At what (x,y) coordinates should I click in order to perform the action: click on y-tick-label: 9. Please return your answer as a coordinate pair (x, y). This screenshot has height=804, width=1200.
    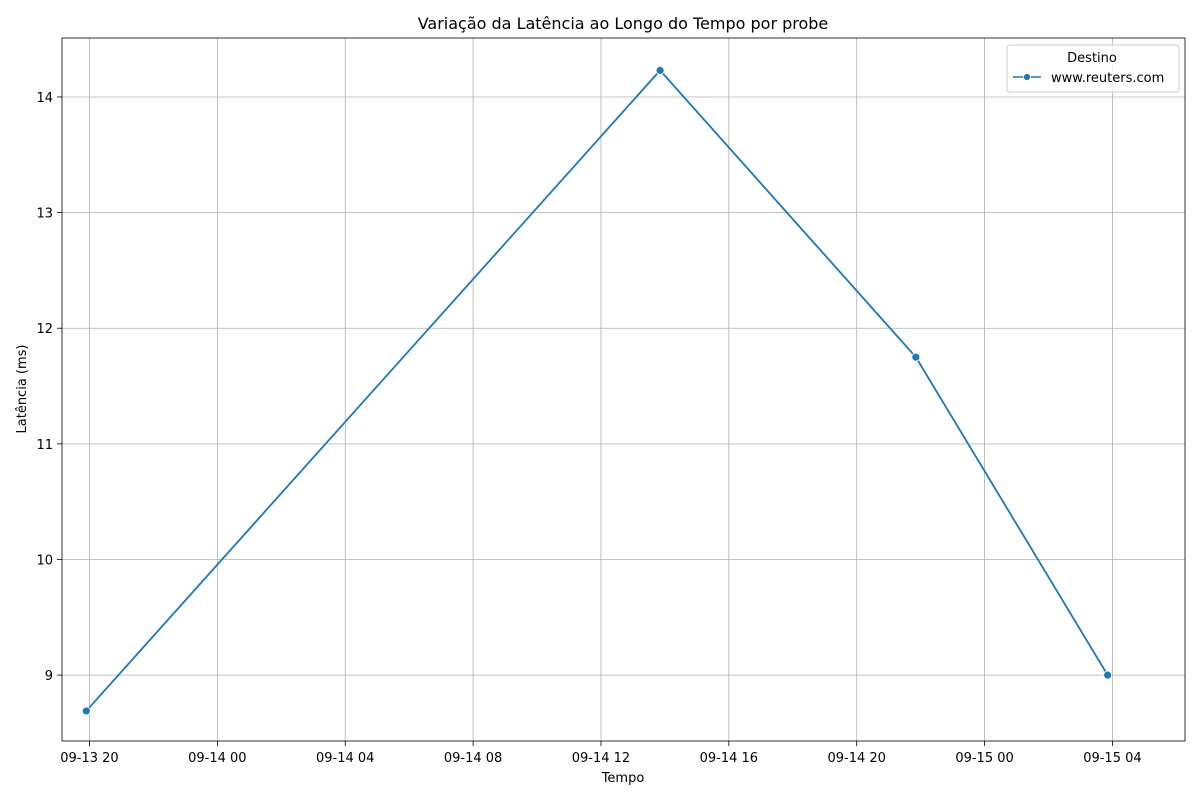
    Looking at the image, I should click on (49, 676).